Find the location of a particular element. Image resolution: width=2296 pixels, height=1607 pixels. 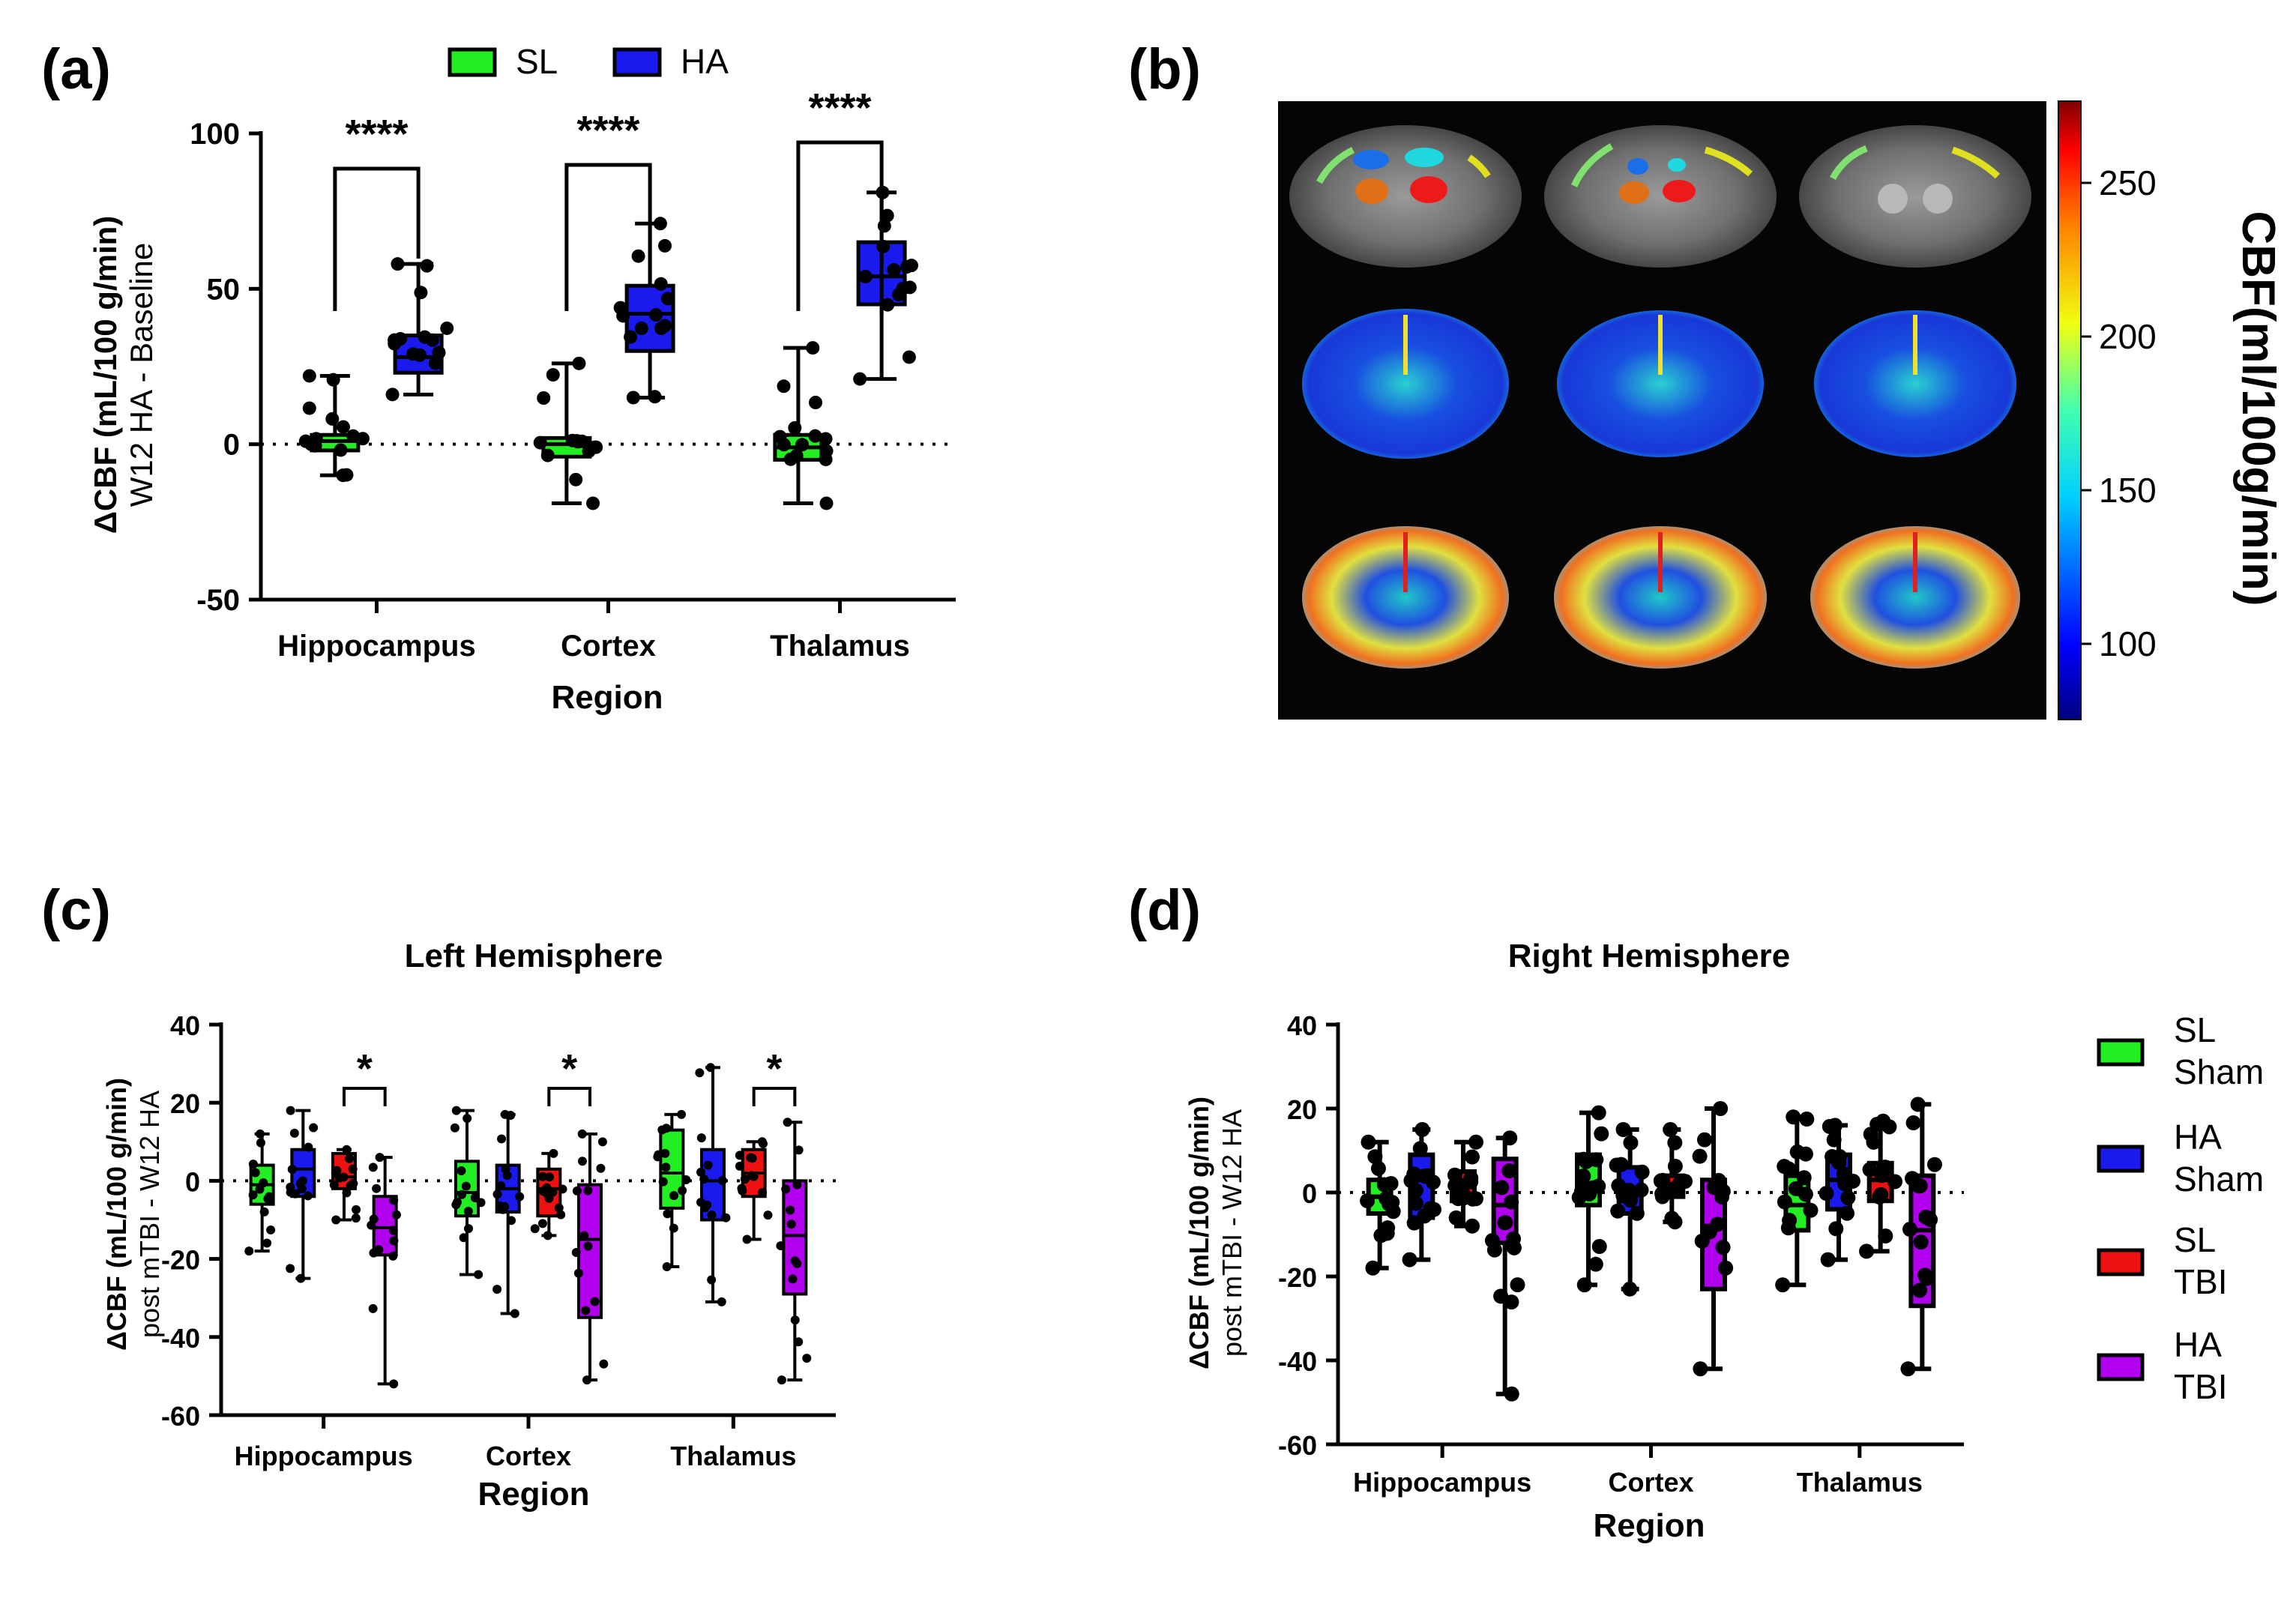

y-tick-label: 40 is located at coordinates (1302, 1025).